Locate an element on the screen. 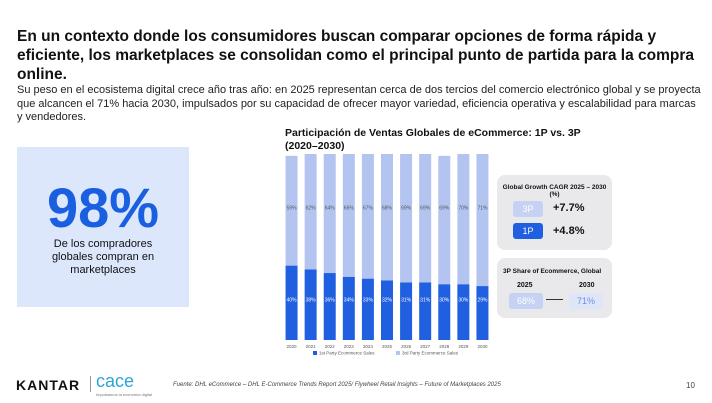 Image resolution: width=712 pixels, height=403 pixels. value-label: 33% is located at coordinates (368, 300).